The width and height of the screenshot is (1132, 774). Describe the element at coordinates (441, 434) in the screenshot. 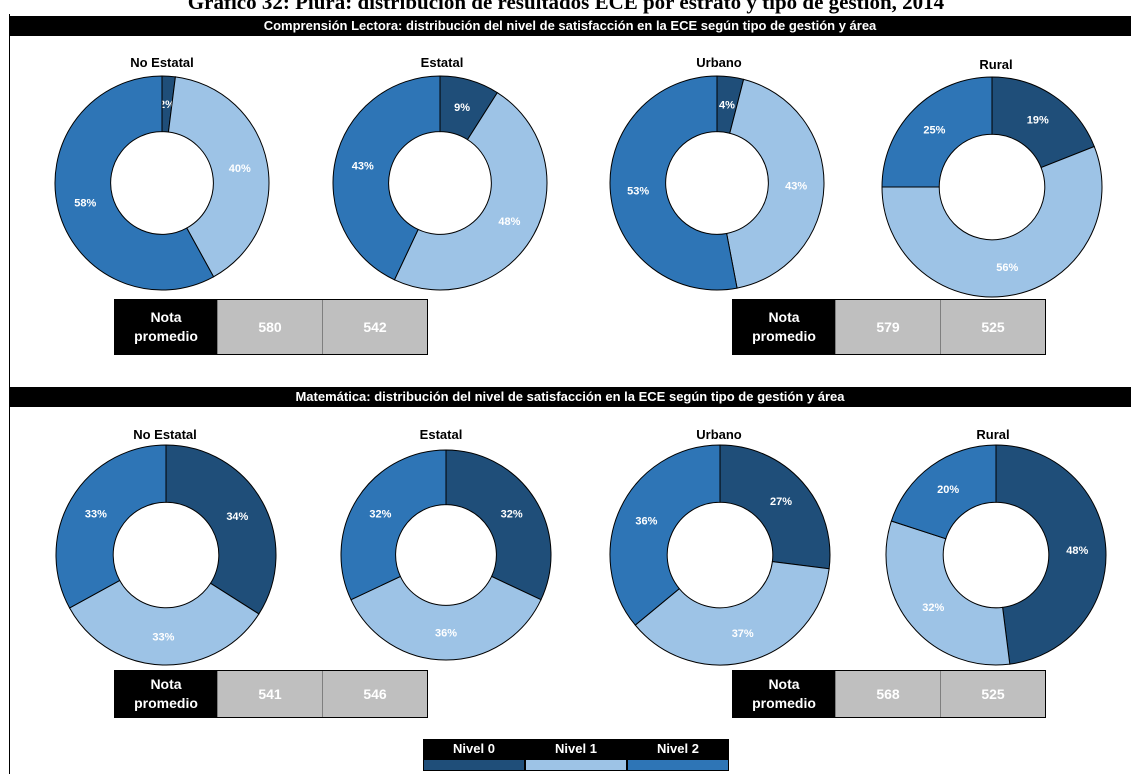

I see `chart-title-math-estatal: Estatal` at that location.